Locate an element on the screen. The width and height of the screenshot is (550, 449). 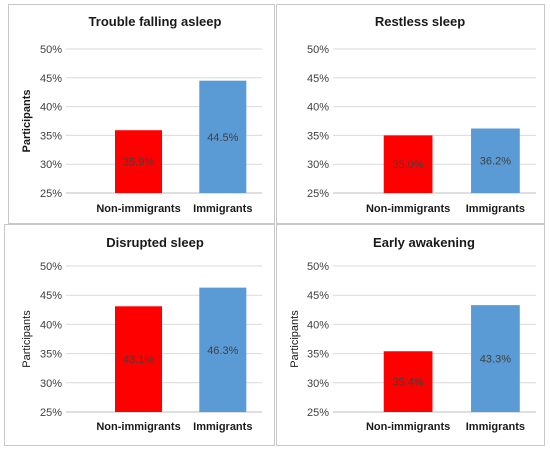
chart-title: Early awakening is located at coordinates (424, 242).